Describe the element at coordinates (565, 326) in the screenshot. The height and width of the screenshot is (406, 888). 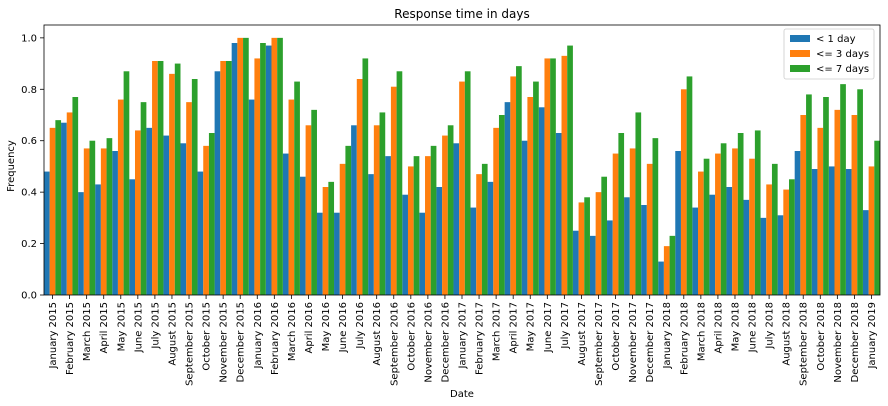
I see `x-tick-label-30: July 2017` at that location.